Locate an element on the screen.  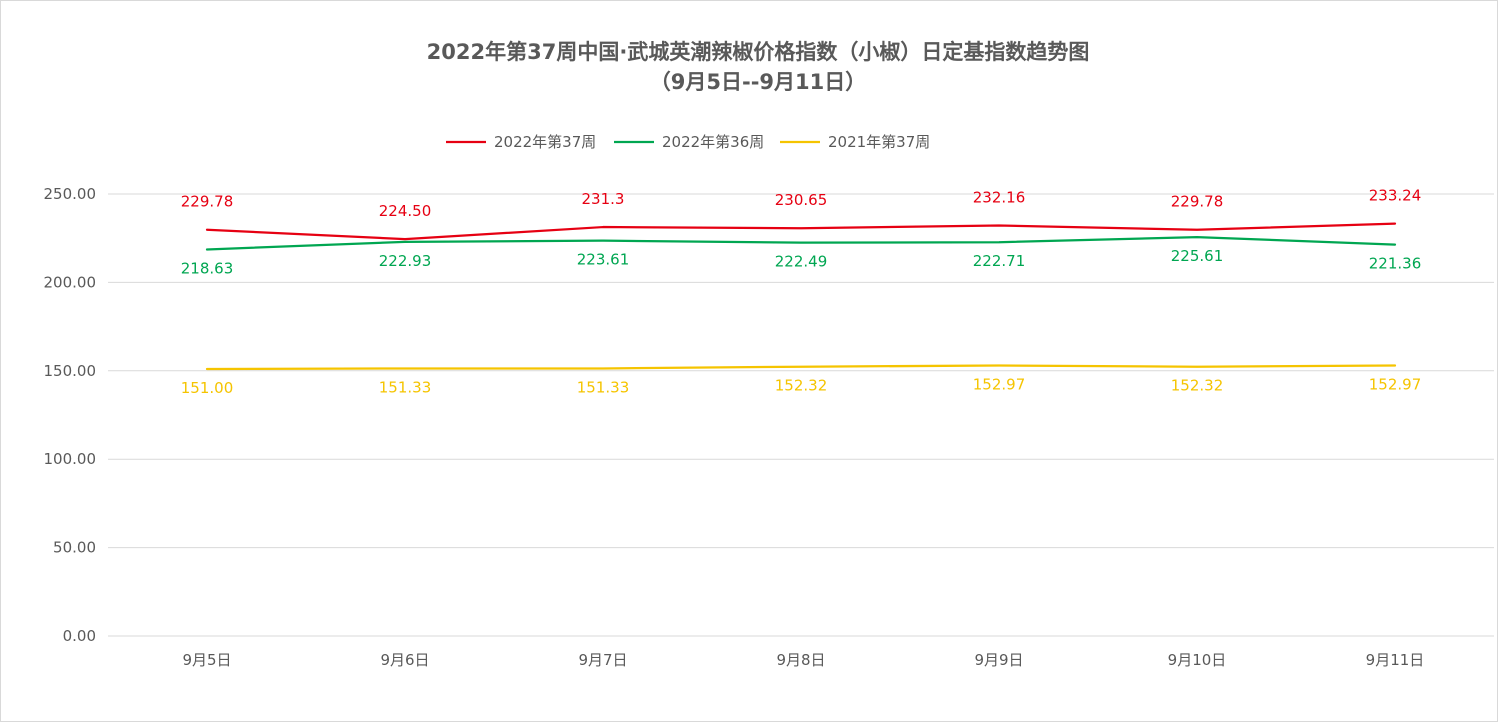
x-tick-label: 9月7日 is located at coordinates (602, 660).